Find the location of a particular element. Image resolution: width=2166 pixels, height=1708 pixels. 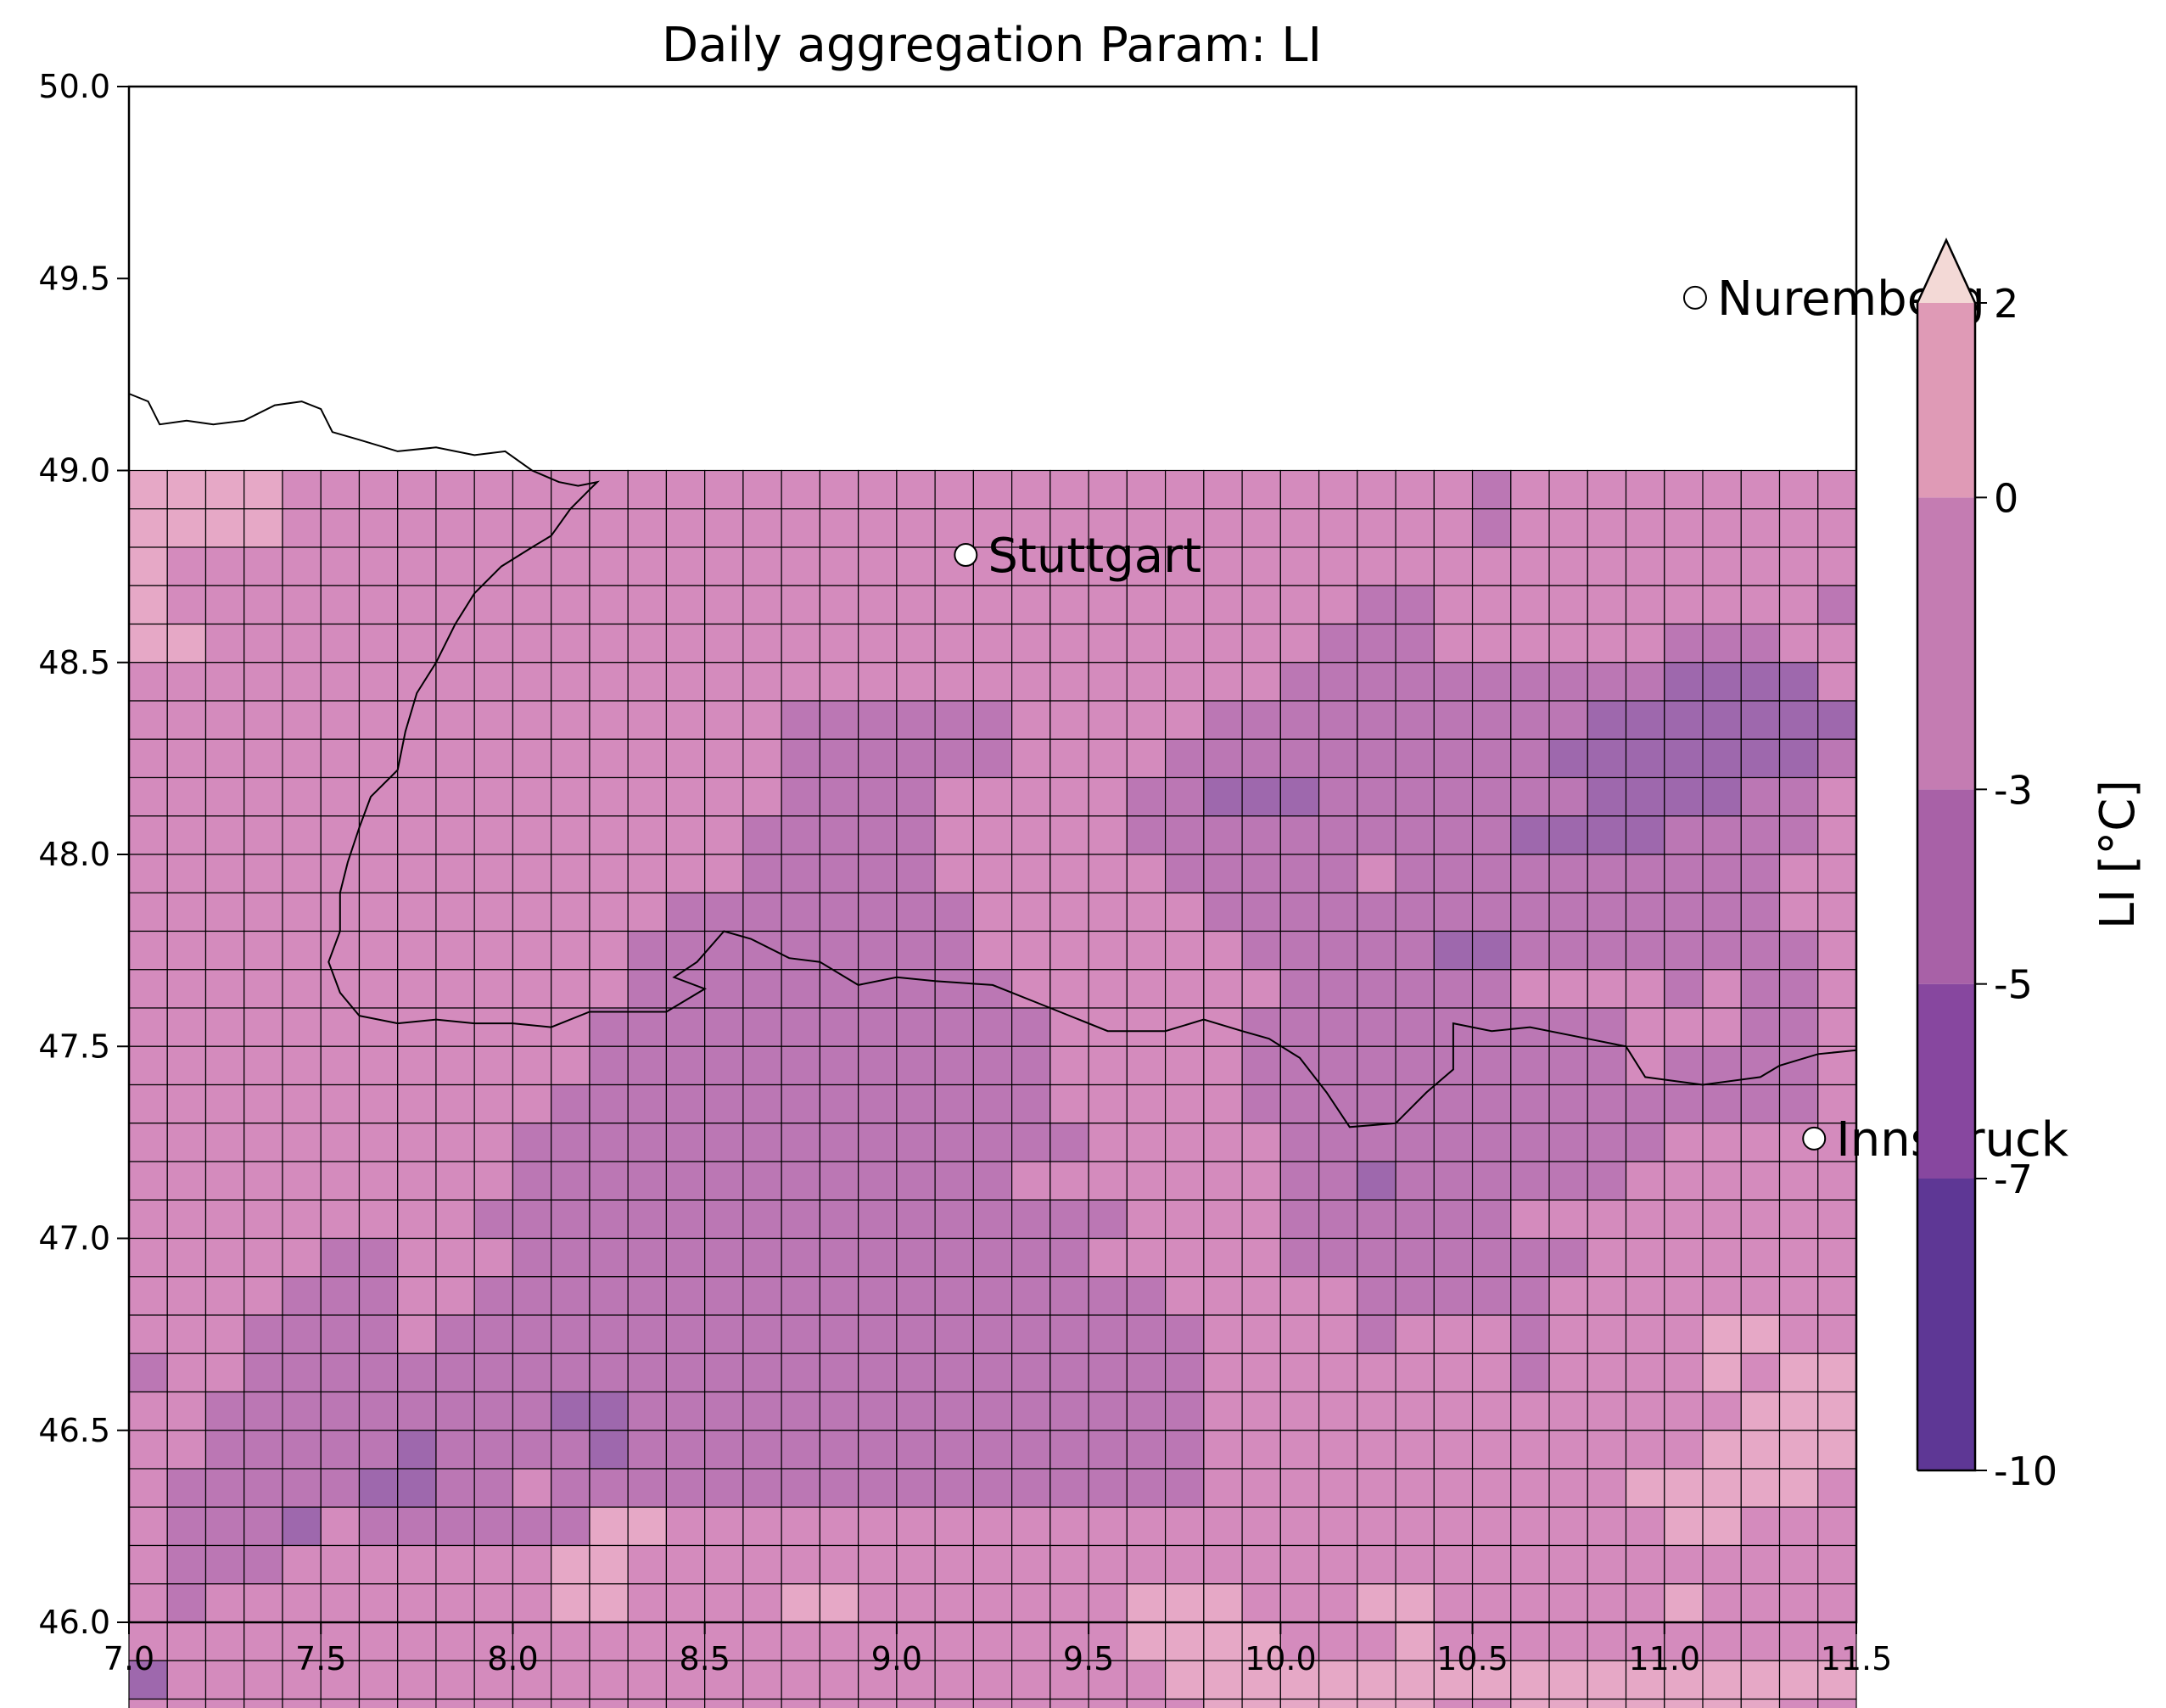

y-tick-label: 49.0 is located at coordinates (74, 471).